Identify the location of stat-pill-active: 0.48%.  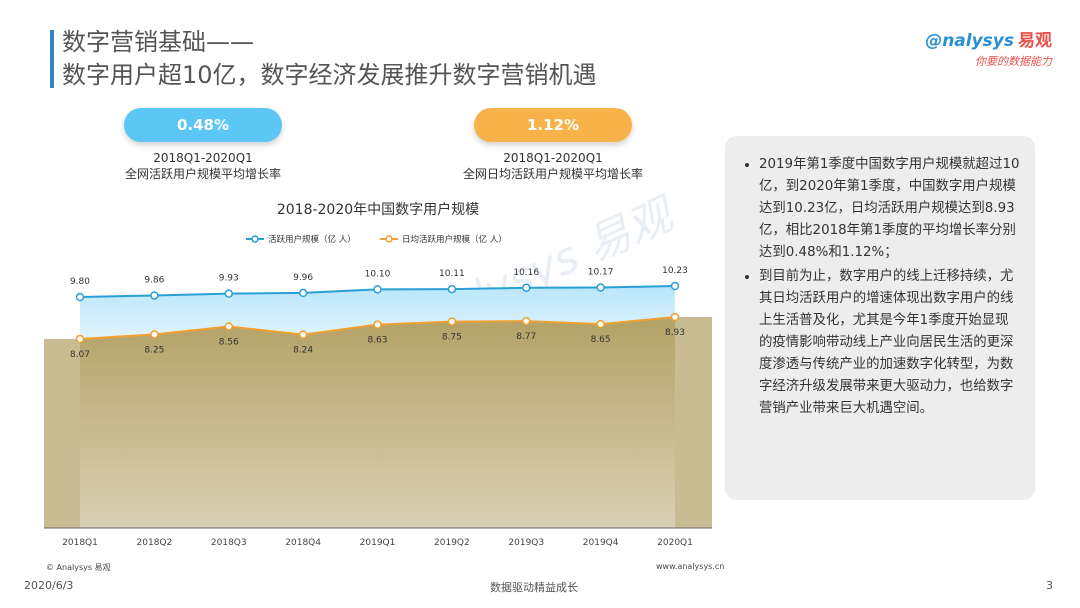
(203, 125).